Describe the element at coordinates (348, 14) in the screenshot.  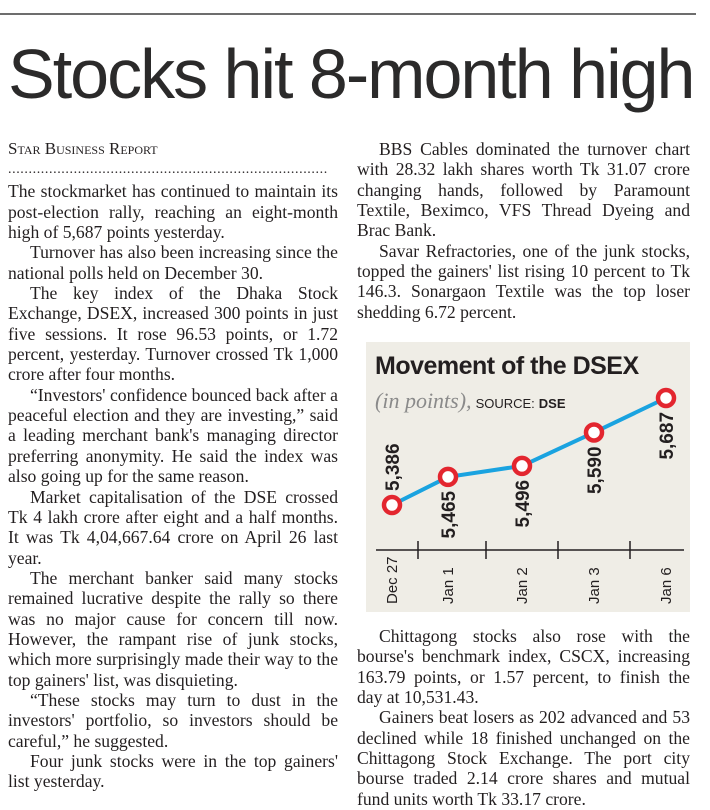
I see `top-rule` at that location.